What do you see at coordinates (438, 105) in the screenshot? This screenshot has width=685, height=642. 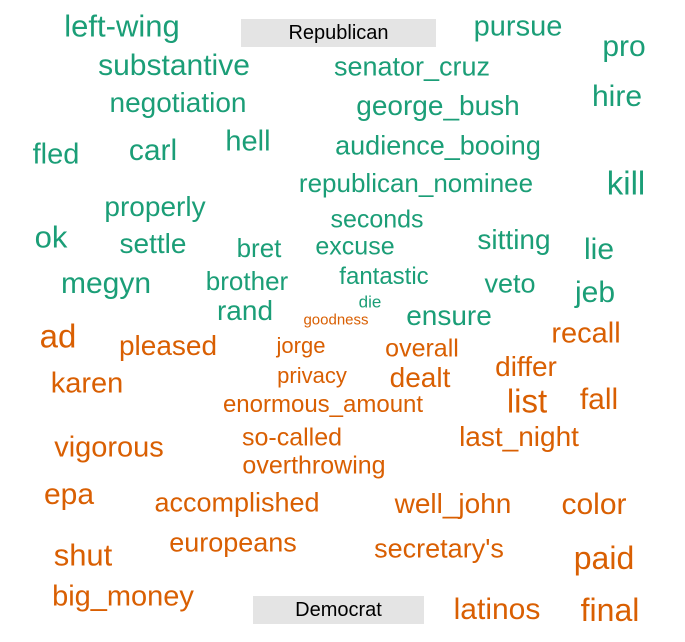 I see `word-george-bush: george_bush` at bounding box center [438, 105].